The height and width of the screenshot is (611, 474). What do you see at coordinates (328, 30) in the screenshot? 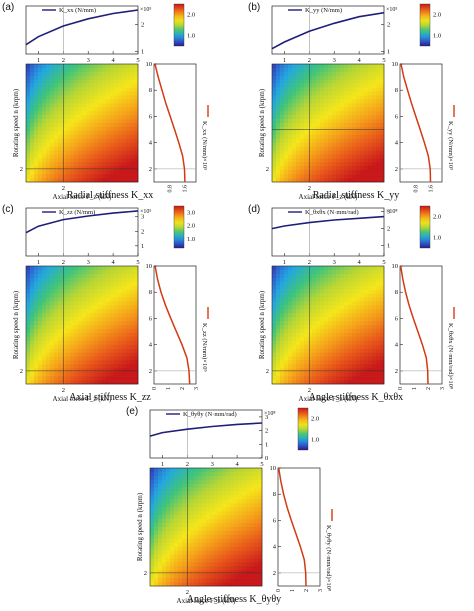
I see `top-series-line` at bounding box center [328, 30].